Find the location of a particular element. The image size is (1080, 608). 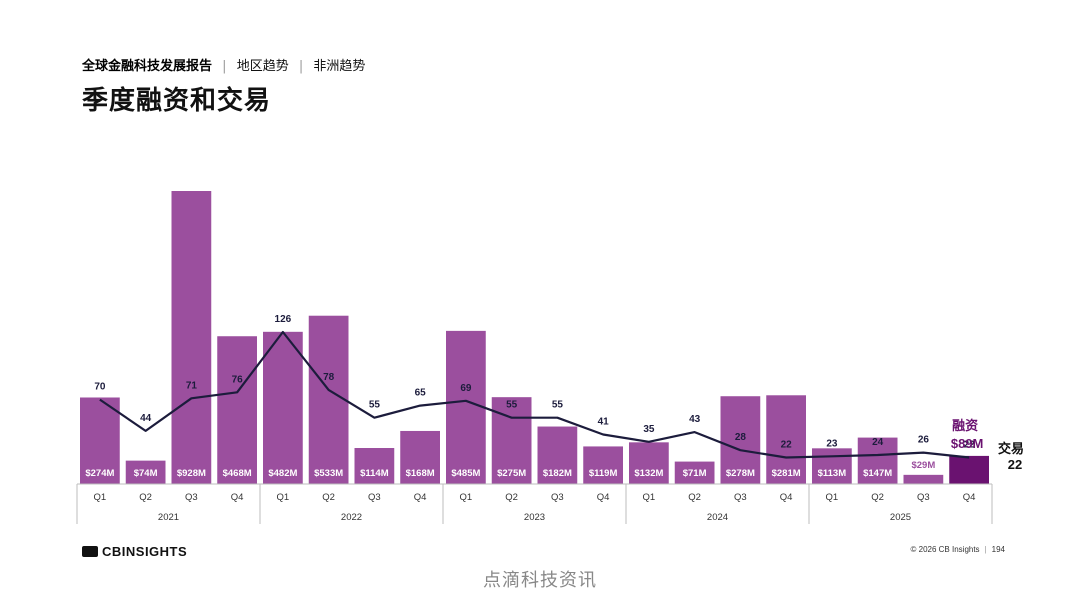

cb-logo-icon is located at coordinates (90, 551).